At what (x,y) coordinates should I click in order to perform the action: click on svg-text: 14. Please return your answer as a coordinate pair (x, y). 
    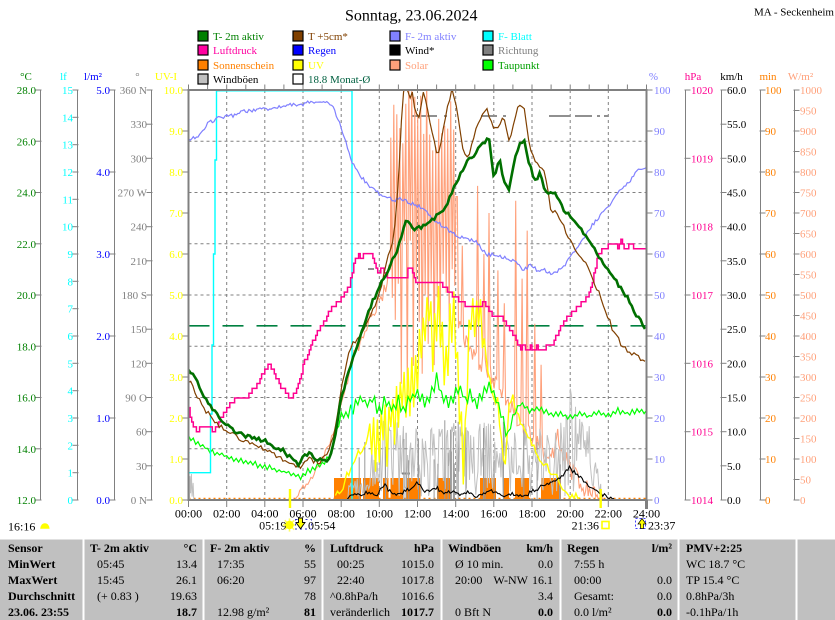
    Looking at the image, I should click on (68, 118).